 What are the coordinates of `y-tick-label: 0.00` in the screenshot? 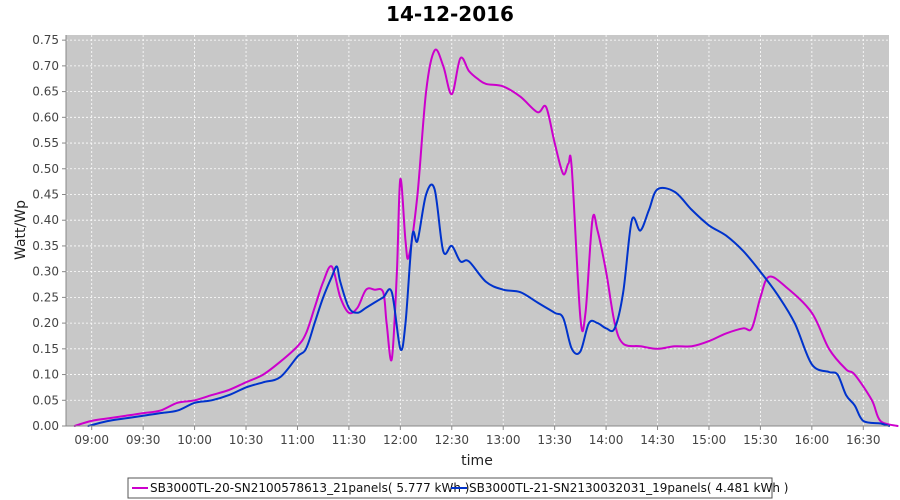 It's located at (45, 426).